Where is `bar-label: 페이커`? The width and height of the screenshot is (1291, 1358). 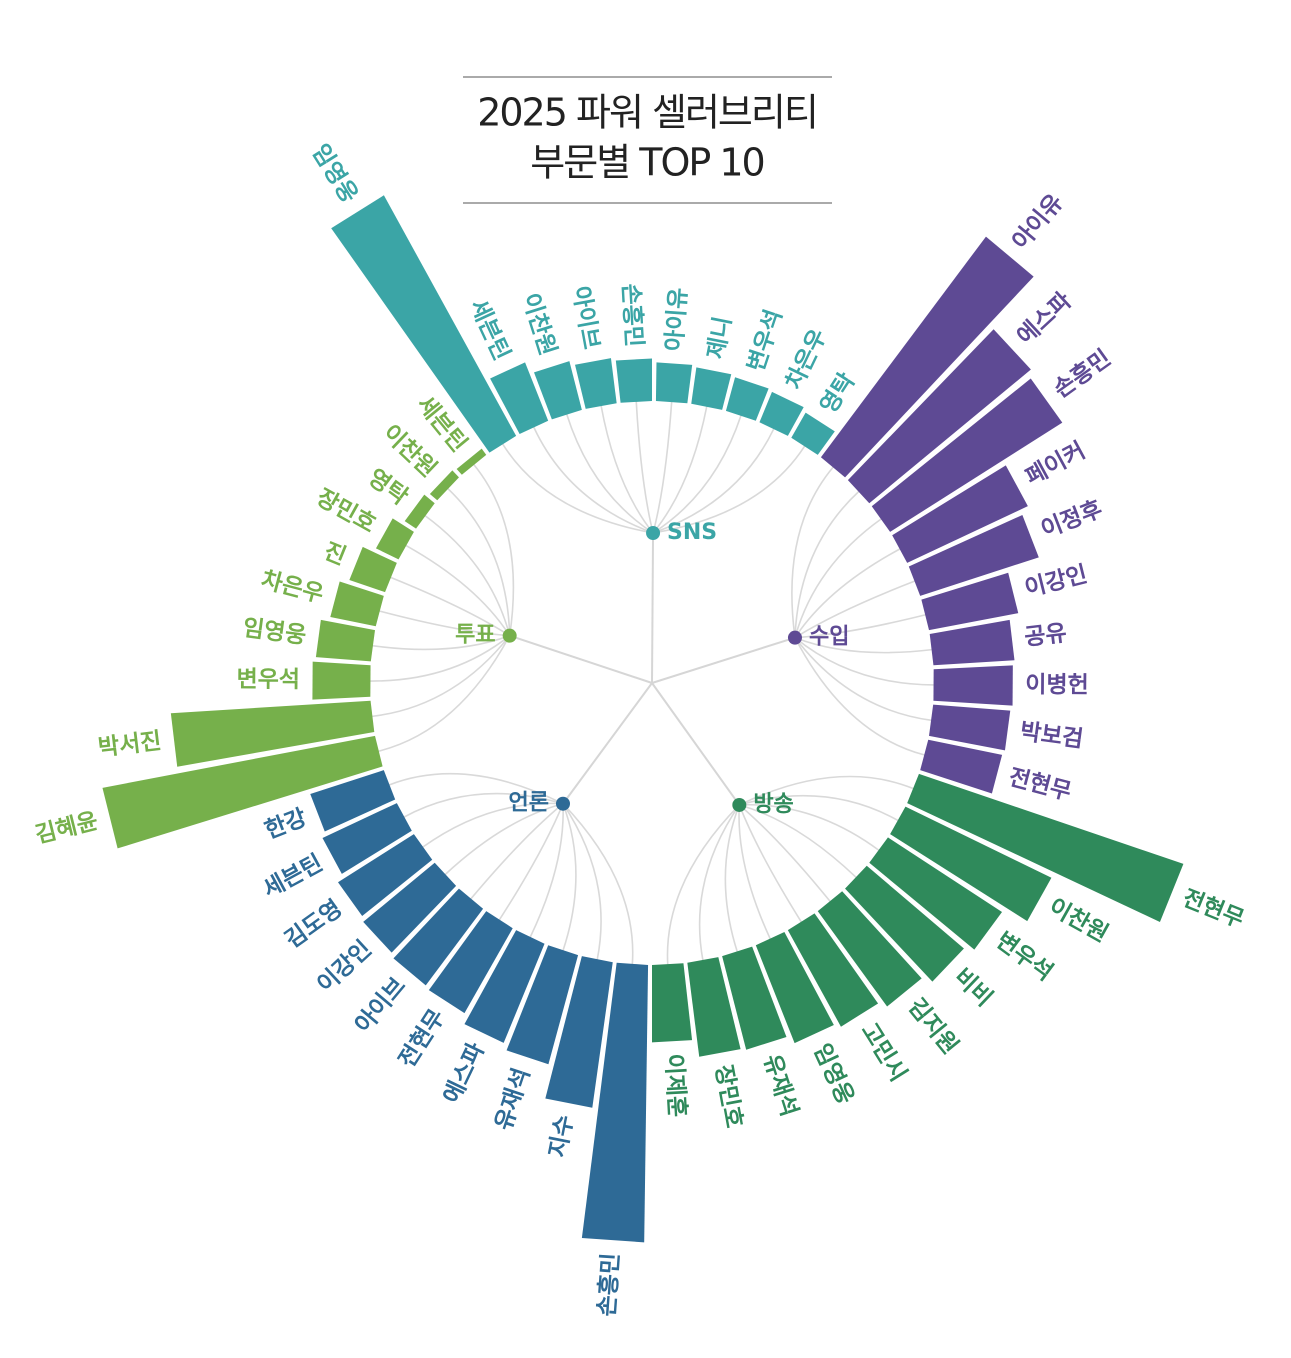 bar-label: 페이커 is located at coordinates (1056, 464).